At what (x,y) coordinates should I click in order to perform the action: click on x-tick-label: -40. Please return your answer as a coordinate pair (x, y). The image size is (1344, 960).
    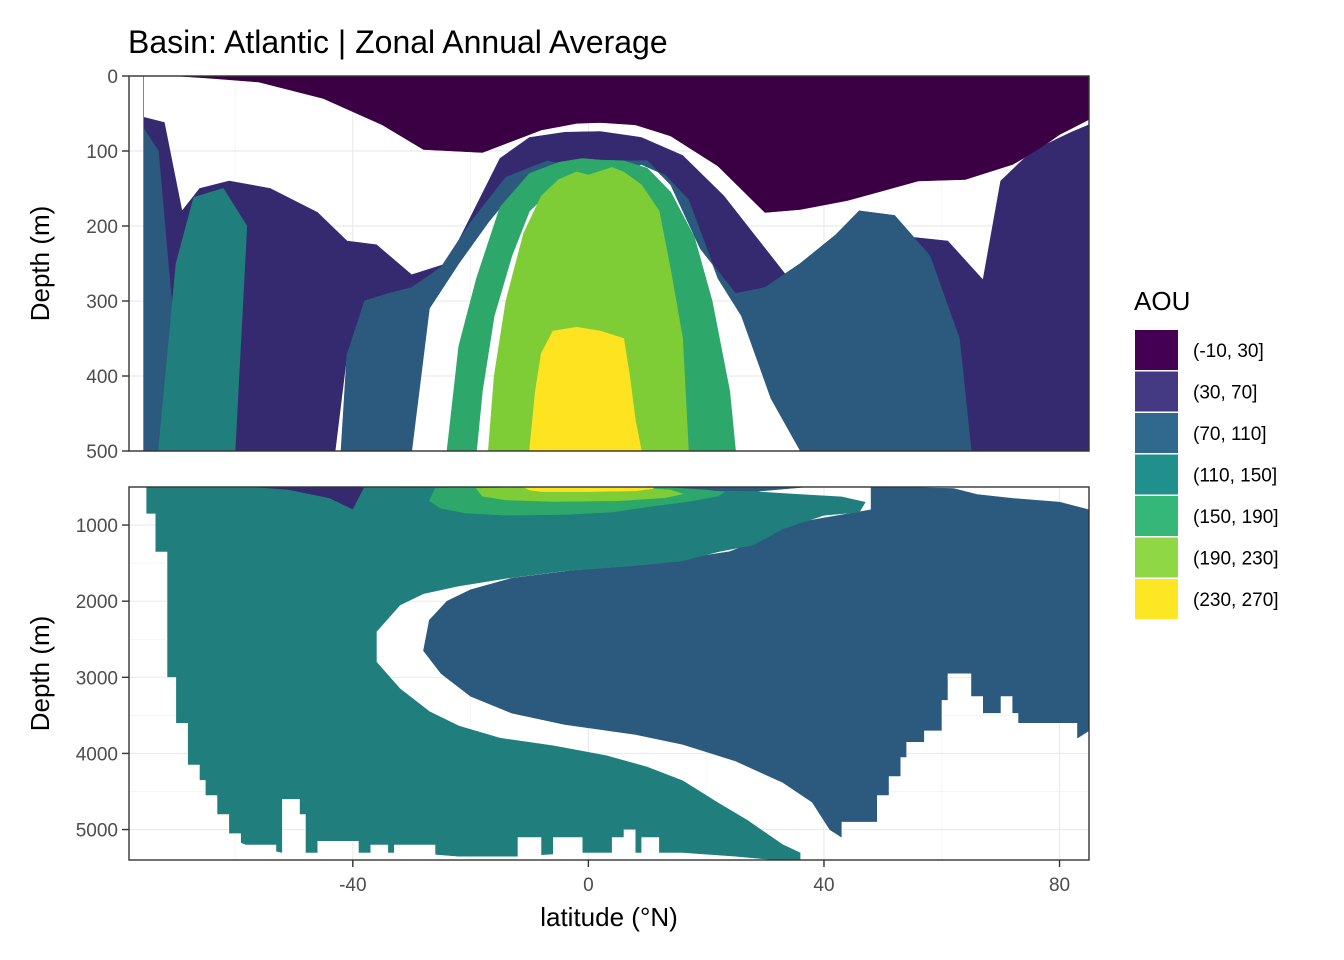
    Looking at the image, I should click on (352, 885).